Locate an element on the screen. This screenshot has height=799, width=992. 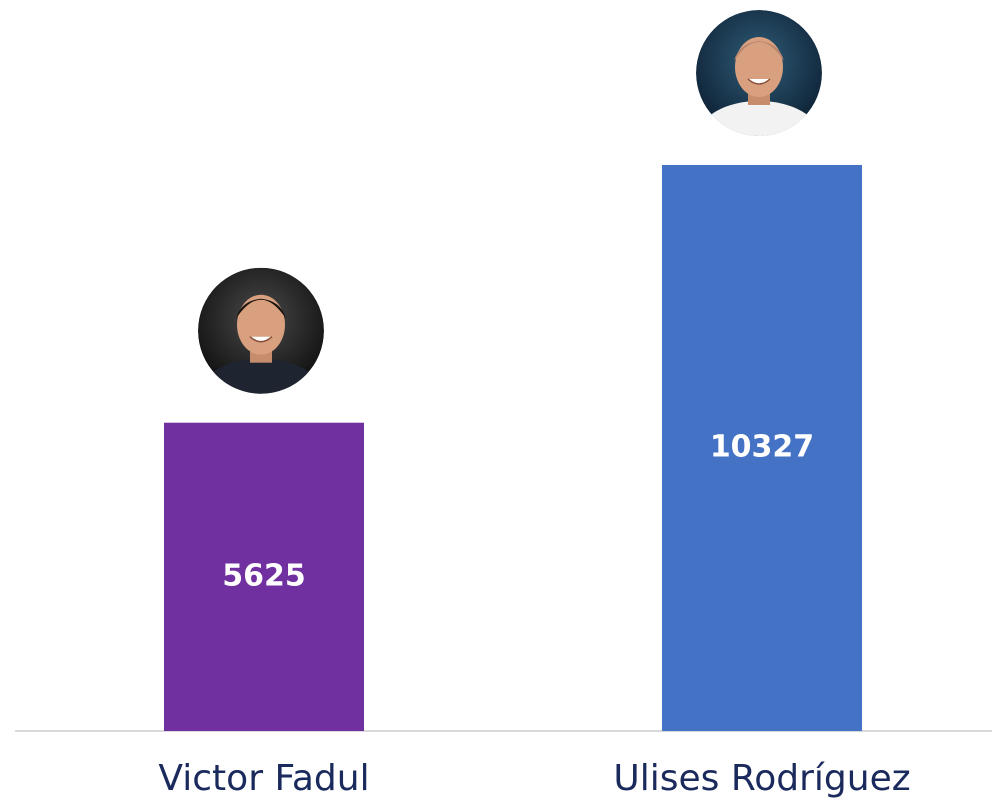
category-label: Ulises Rodríguez is located at coordinates (761, 778).